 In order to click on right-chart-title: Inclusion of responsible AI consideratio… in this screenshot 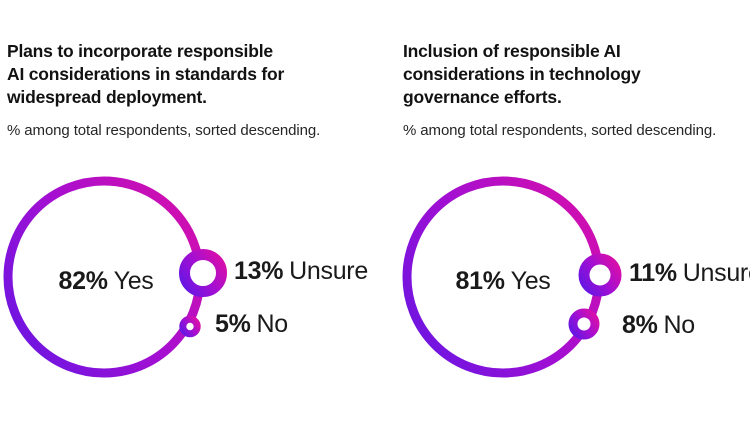, I will do `click(522, 74)`.